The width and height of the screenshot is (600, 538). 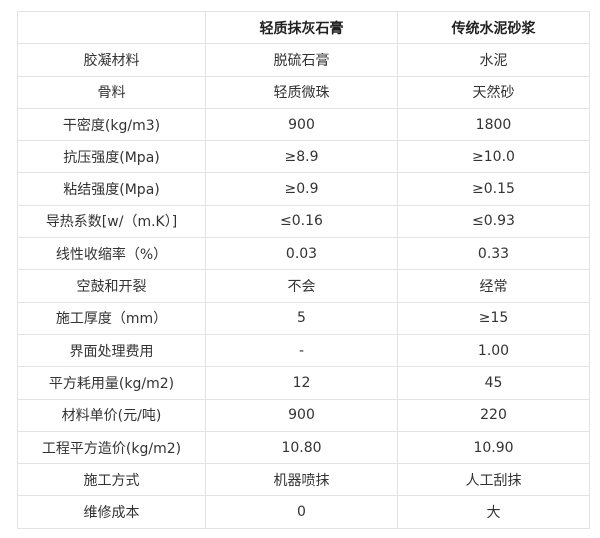 What do you see at coordinates (111, 254) in the screenshot?
I see `row-label-cell: 线性收缩率（%）` at bounding box center [111, 254].